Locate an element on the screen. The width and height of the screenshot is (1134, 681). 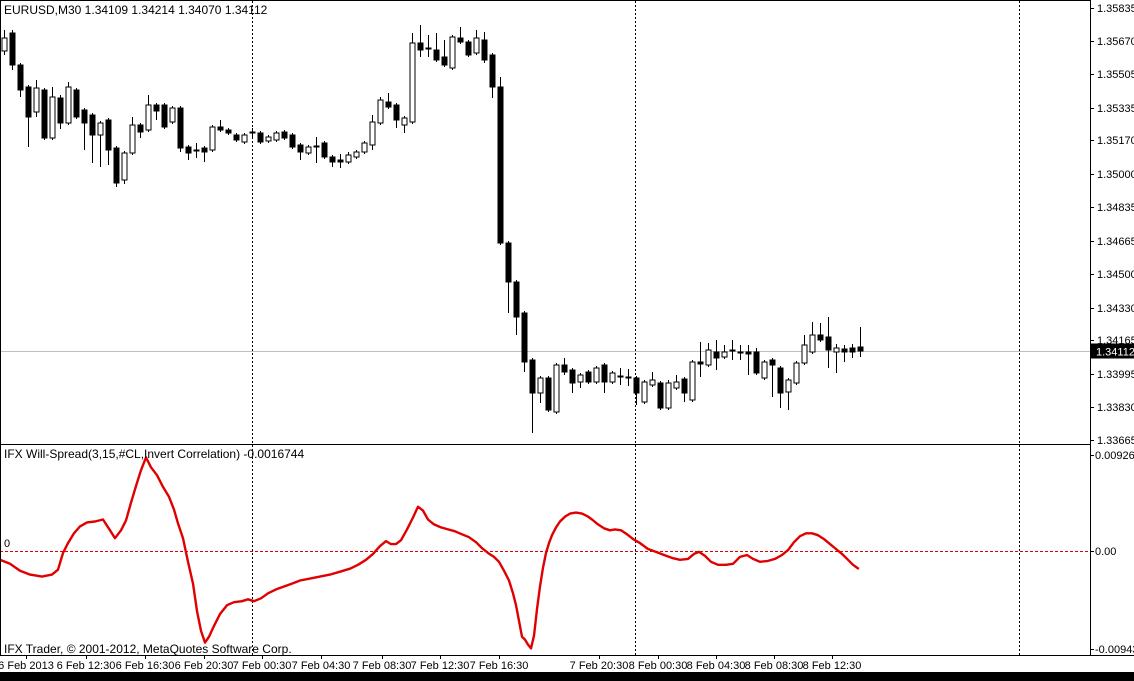
time-axis-label: 7 Feb 00:30 is located at coordinates (262, 666).